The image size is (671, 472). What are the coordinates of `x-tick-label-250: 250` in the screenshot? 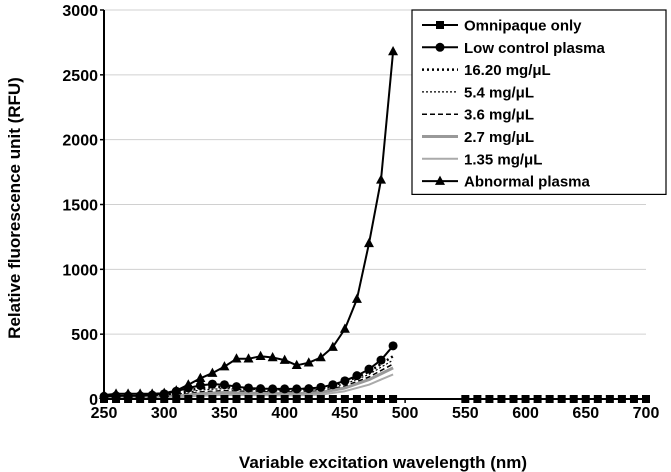 It's located at (104, 413).